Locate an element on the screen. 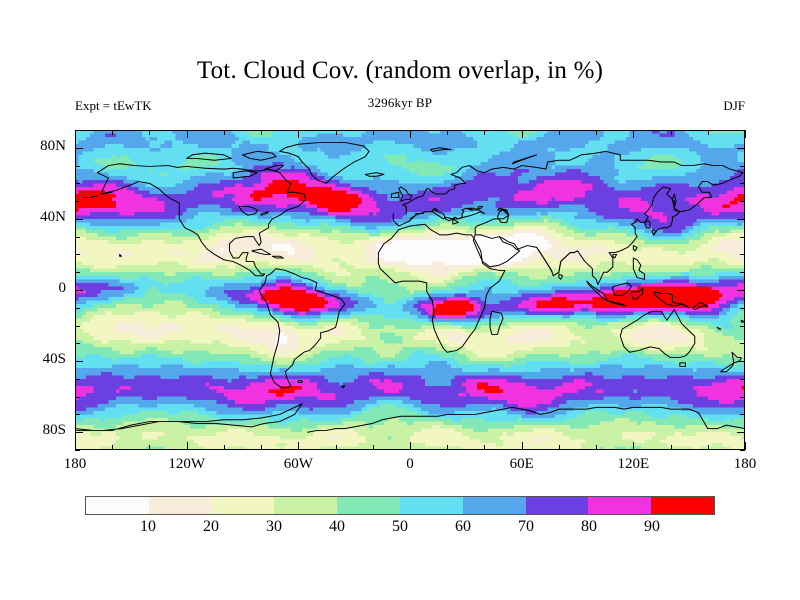  x-tick-top--100 is located at coordinates (225, 132).